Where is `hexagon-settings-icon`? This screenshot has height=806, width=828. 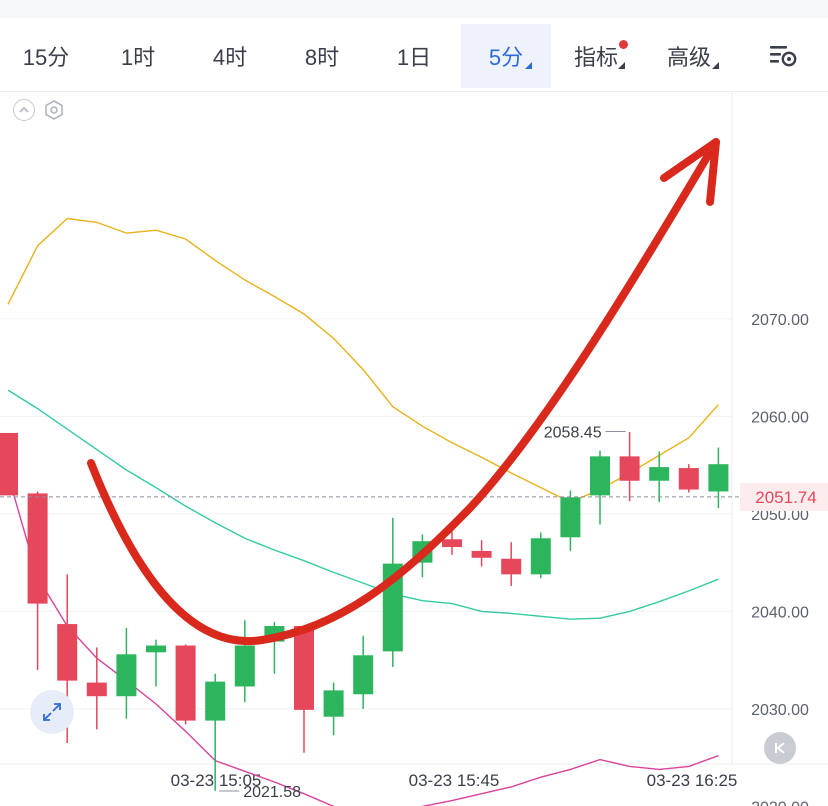 hexagon-settings-icon is located at coordinates (54, 110).